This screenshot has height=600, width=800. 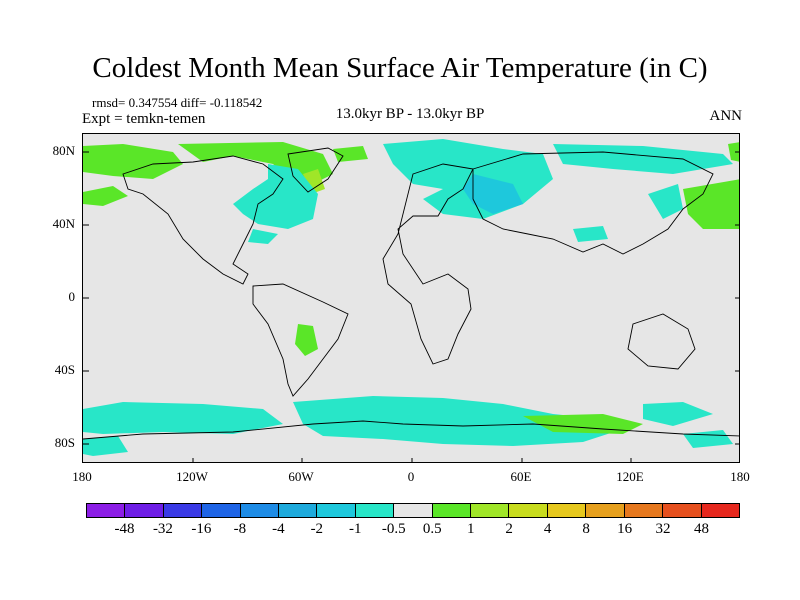 I want to click on colorbar-label: -8, so click(x=240, y=529).